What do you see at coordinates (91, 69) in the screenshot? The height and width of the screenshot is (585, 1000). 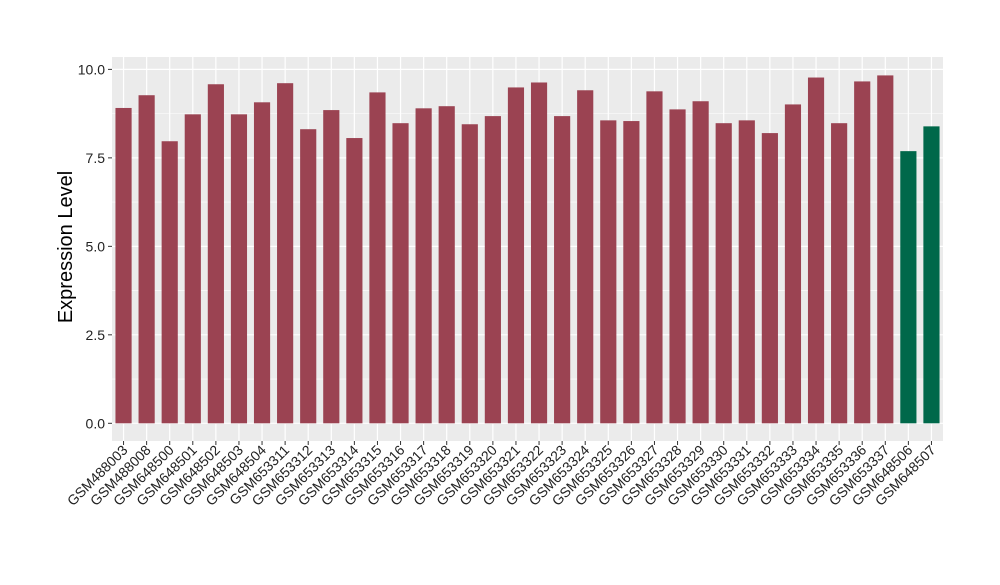 I see `y-tick-label: 10.0` at bounding box center [91, 69].